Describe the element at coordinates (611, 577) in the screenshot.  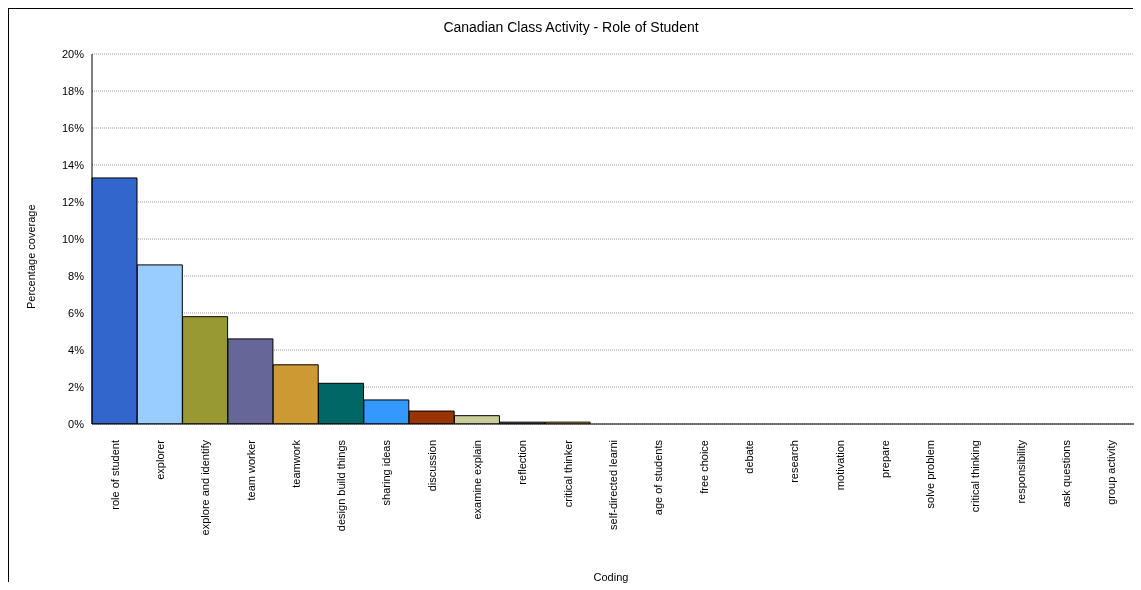
I see `x-axis-title: Coding` at that location.